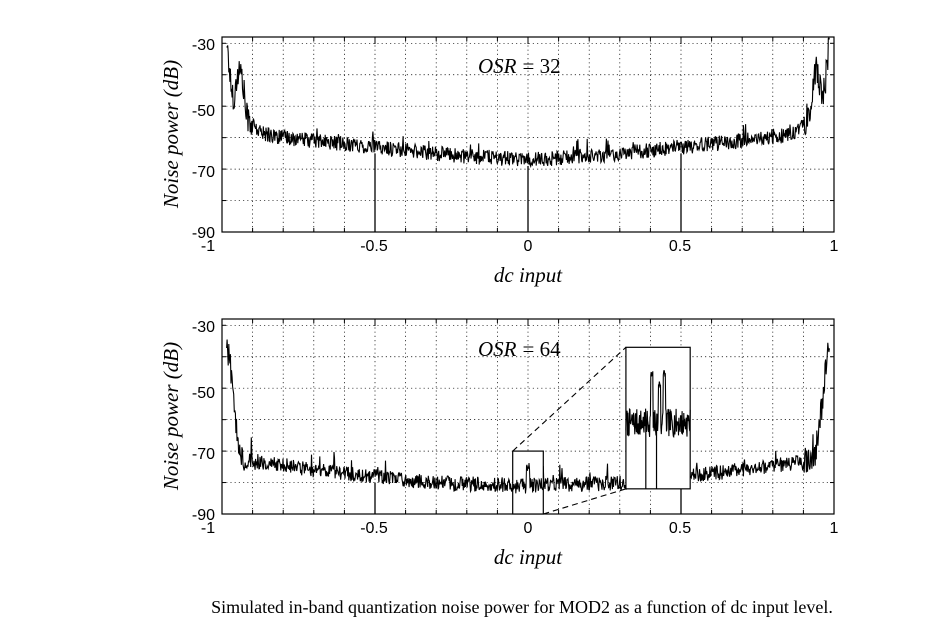 This screenshot has height=637, width=946. I want to click on osr-annotation: OSR = 32, so click(519, 66).